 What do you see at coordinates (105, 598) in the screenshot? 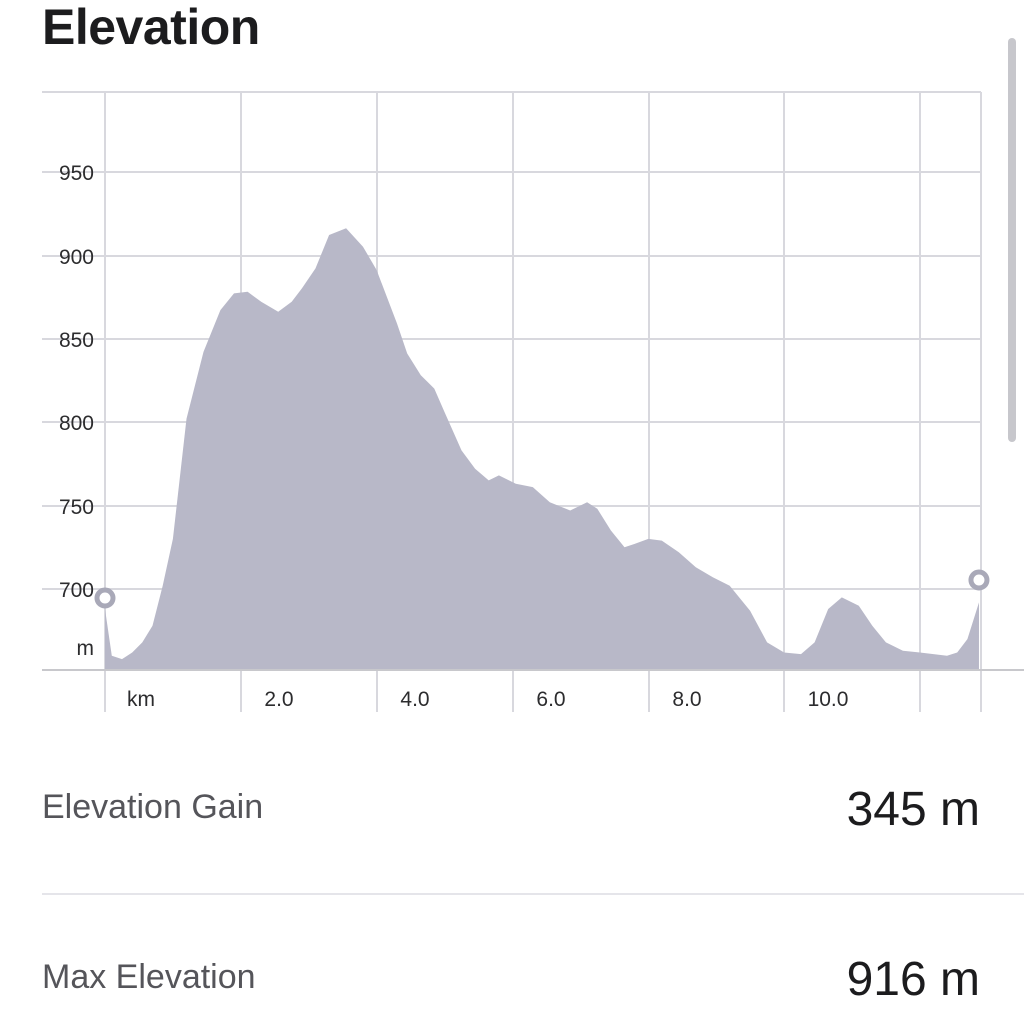
I see `range-start-handle` at bounding box center [105, 598].